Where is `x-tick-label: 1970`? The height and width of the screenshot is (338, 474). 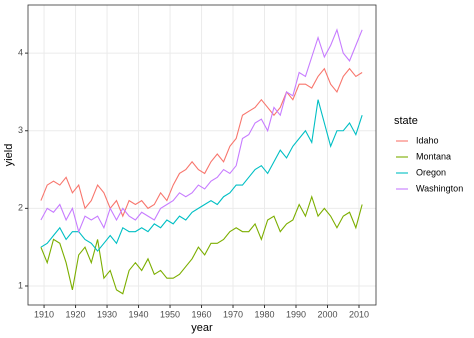 x-tick-label: 1970 is located at coordinates (233, 314).